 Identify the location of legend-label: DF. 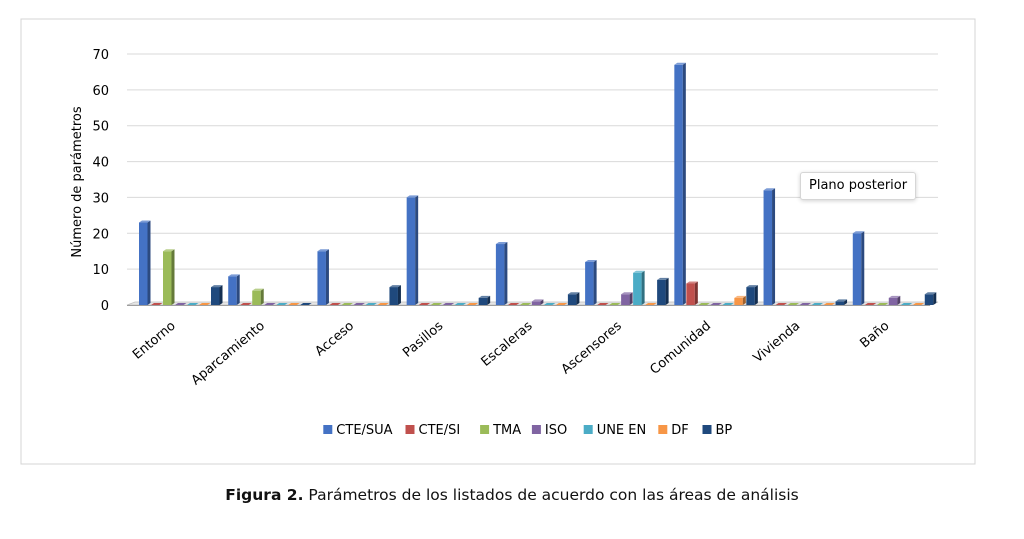
(680, 430).